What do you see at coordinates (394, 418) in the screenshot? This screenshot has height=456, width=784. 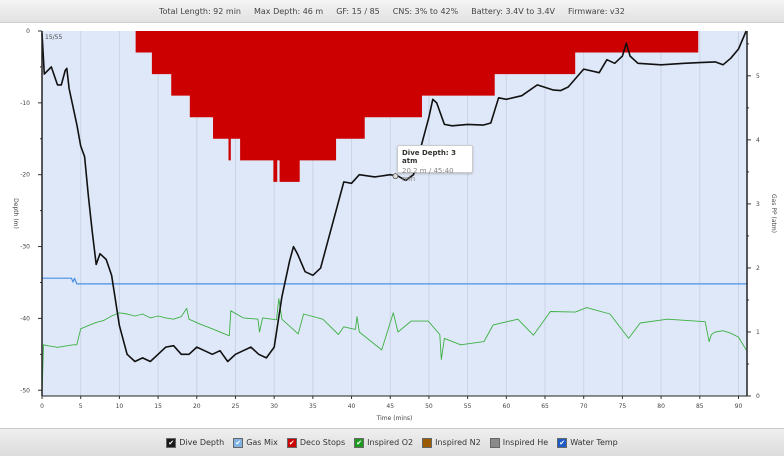 I see `x-axis-title: Time (mins)` at bounding box center [394, 418].